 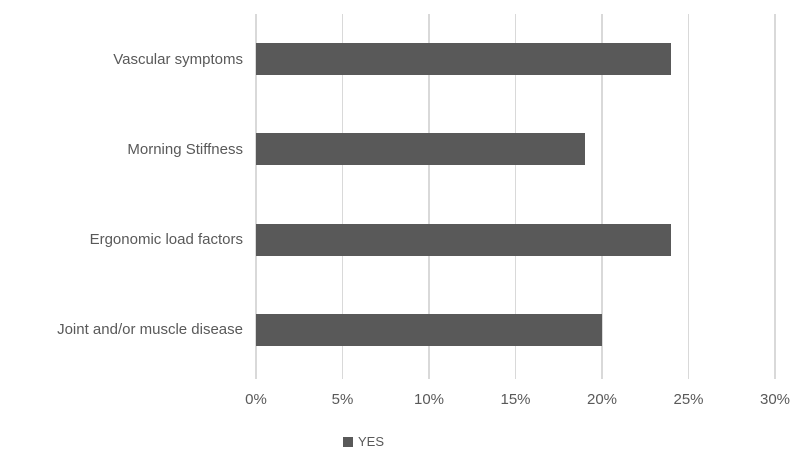 What do you see at coordinates (348, 441) in the screenshot?
I see `legend-swatch-icon` at bounding box center [348, 441].